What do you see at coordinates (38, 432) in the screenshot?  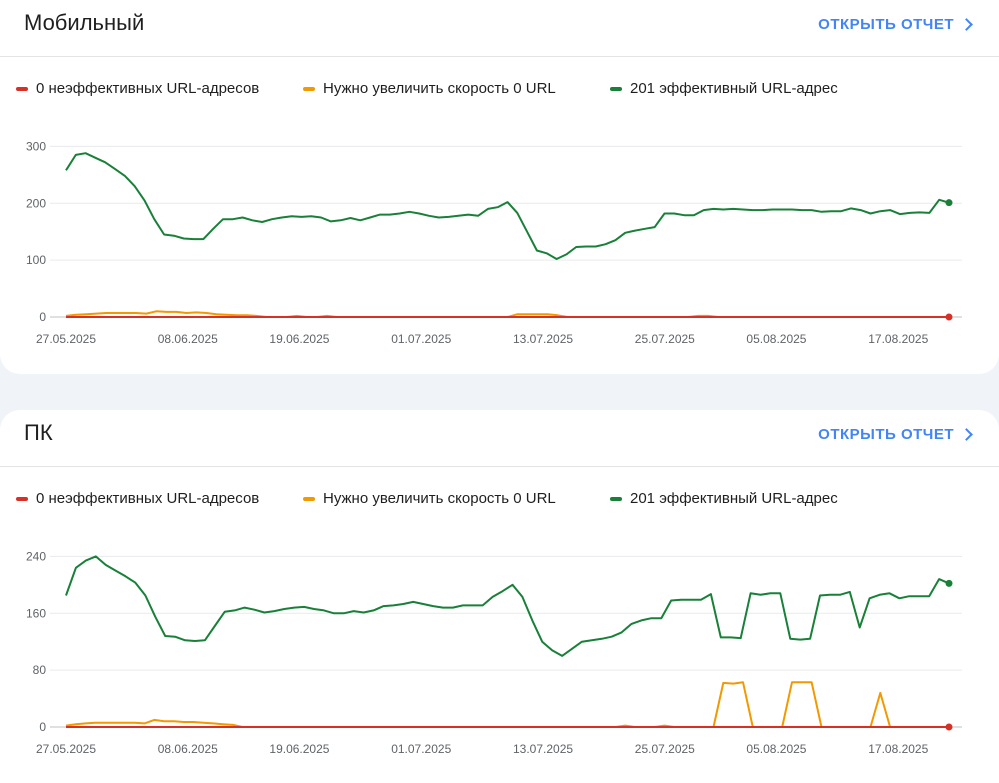 I see `card-title: ПК` at bounding box center [38, 432].